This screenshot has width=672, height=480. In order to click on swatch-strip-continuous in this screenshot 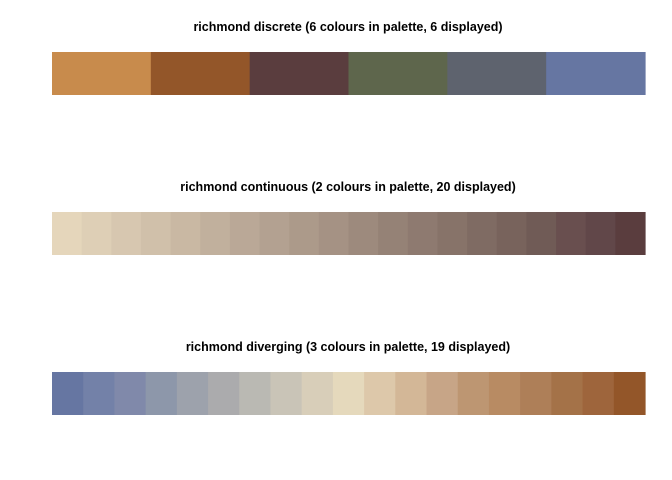, I will do `click(349, 233)`.